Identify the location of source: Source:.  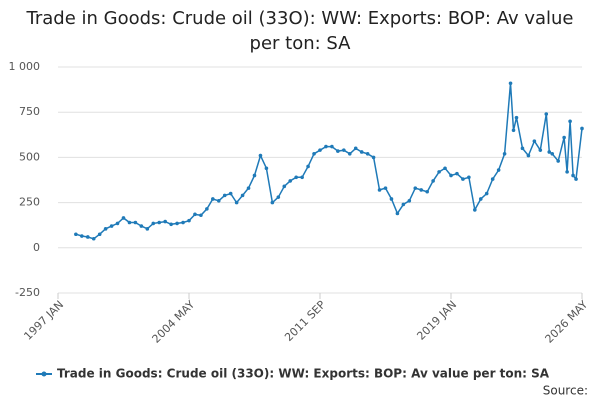
(565, 391).